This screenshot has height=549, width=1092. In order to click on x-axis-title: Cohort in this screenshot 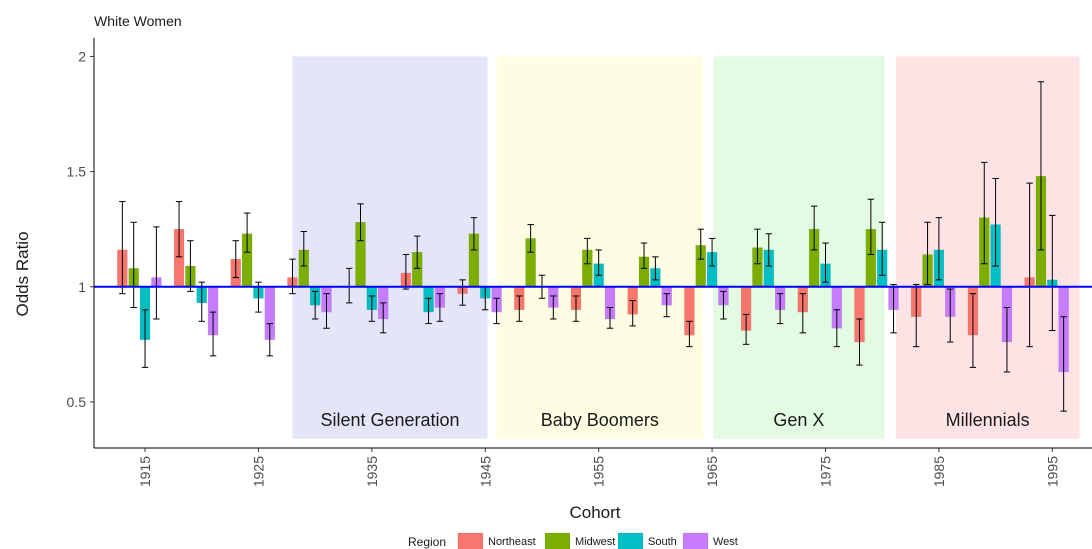, I will do `click(594, 512)`.